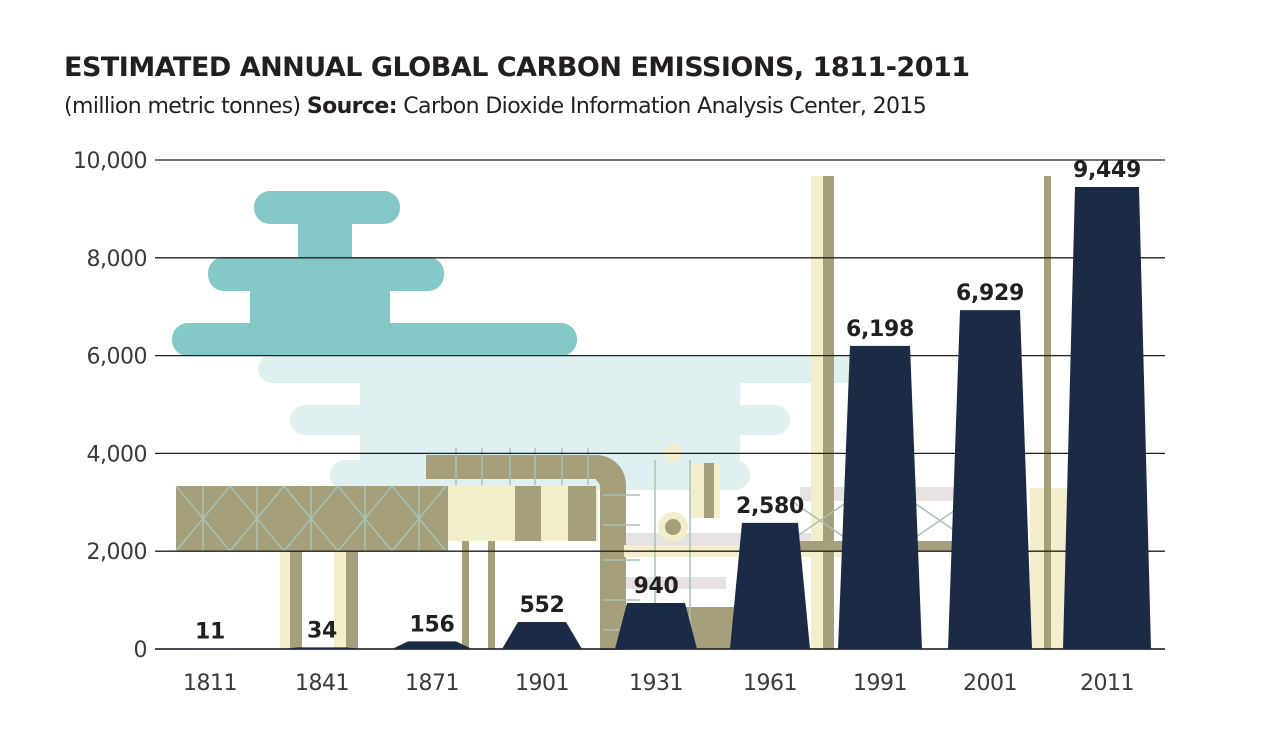 The image size is (1280, 751). I want to click on x-tick-label: 2001, so click(990, 683).